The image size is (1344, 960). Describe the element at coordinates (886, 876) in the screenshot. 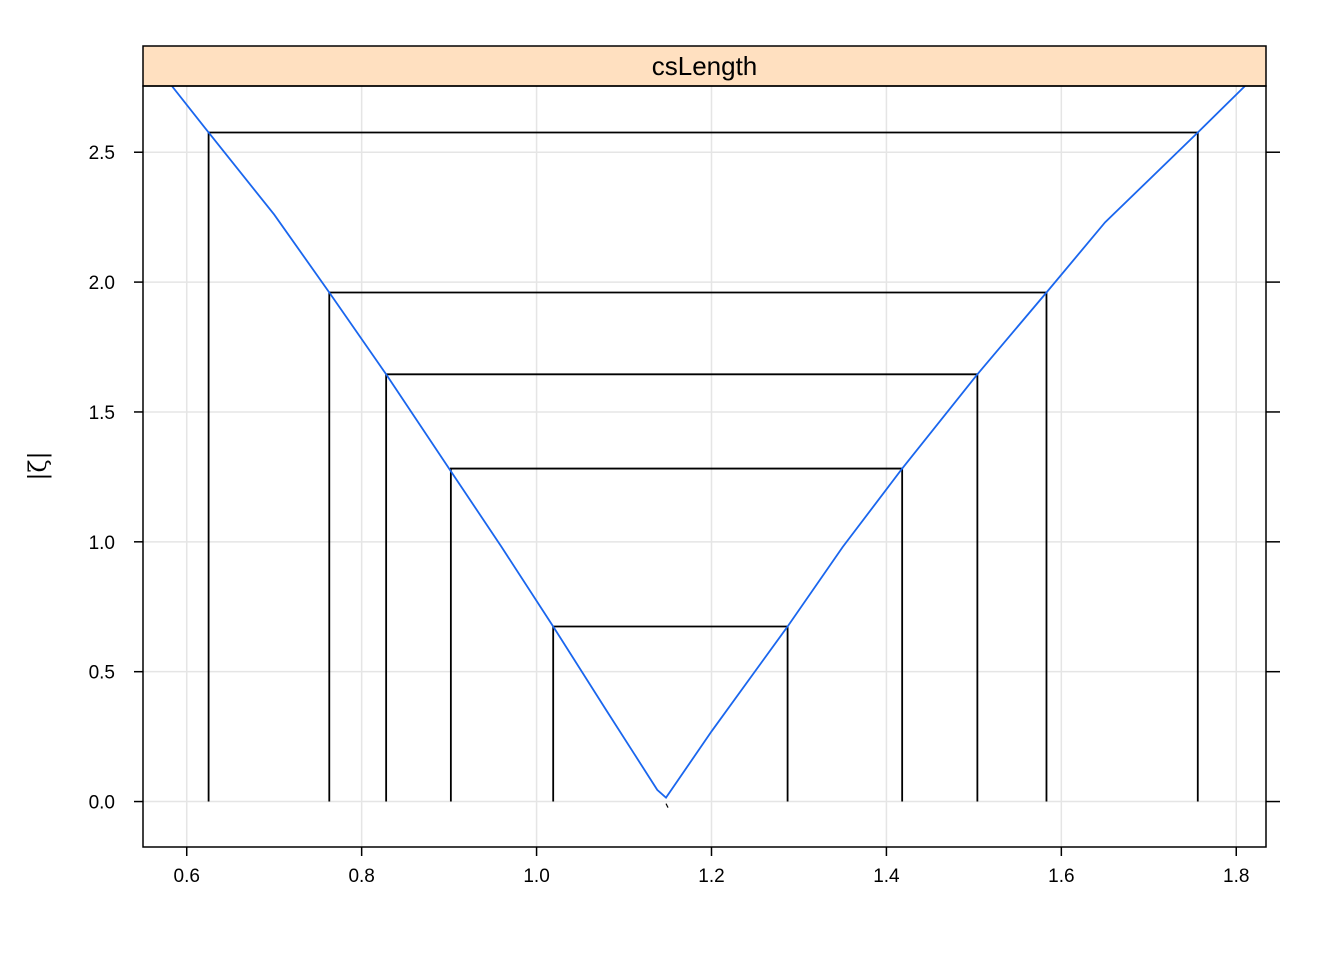

I see `x-tick-label: 1.4` at that location.